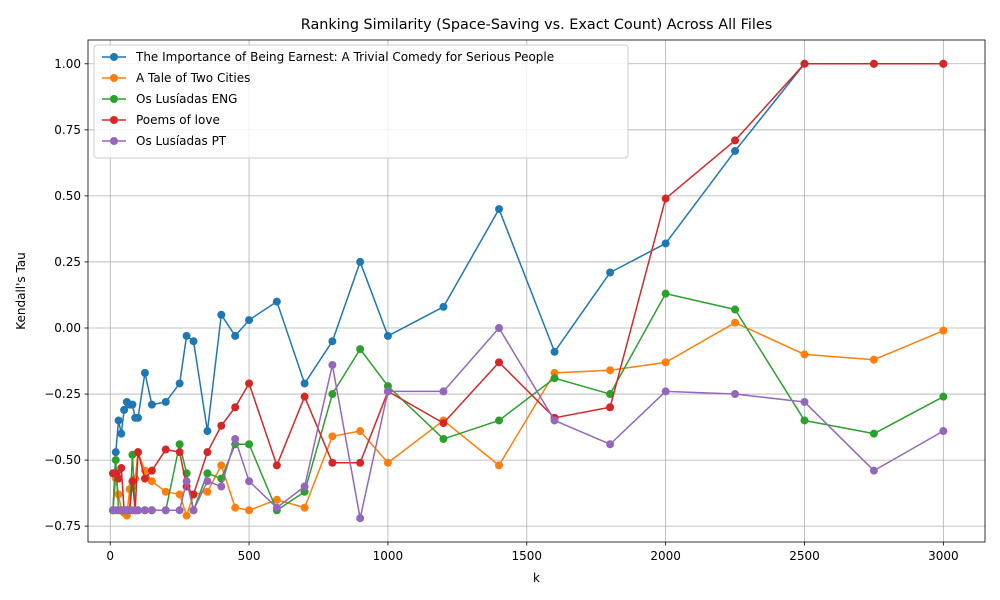 Image resolution: width=1000 pixels, height=600 pixels. What do you see at coordinates (186, 99) in the screenshot?
I see `legend-label: Os Lusíadas ENG` at bounding box center [186, 99].